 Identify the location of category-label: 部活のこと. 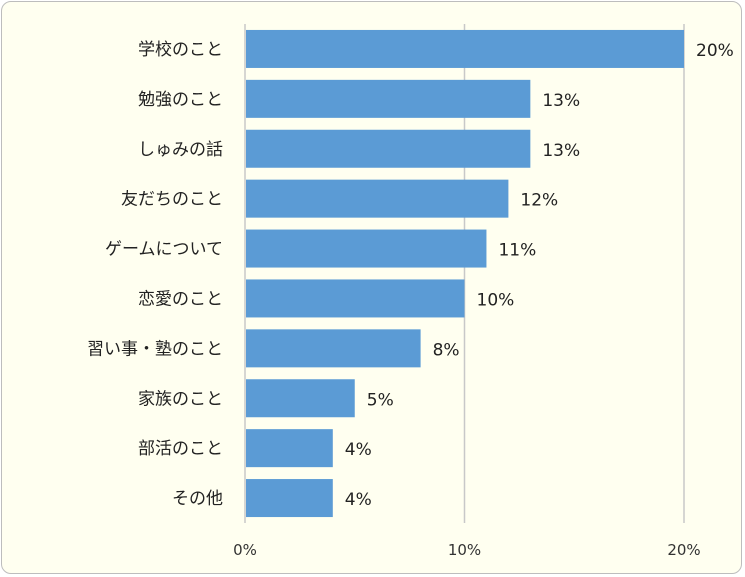
(180, 449).